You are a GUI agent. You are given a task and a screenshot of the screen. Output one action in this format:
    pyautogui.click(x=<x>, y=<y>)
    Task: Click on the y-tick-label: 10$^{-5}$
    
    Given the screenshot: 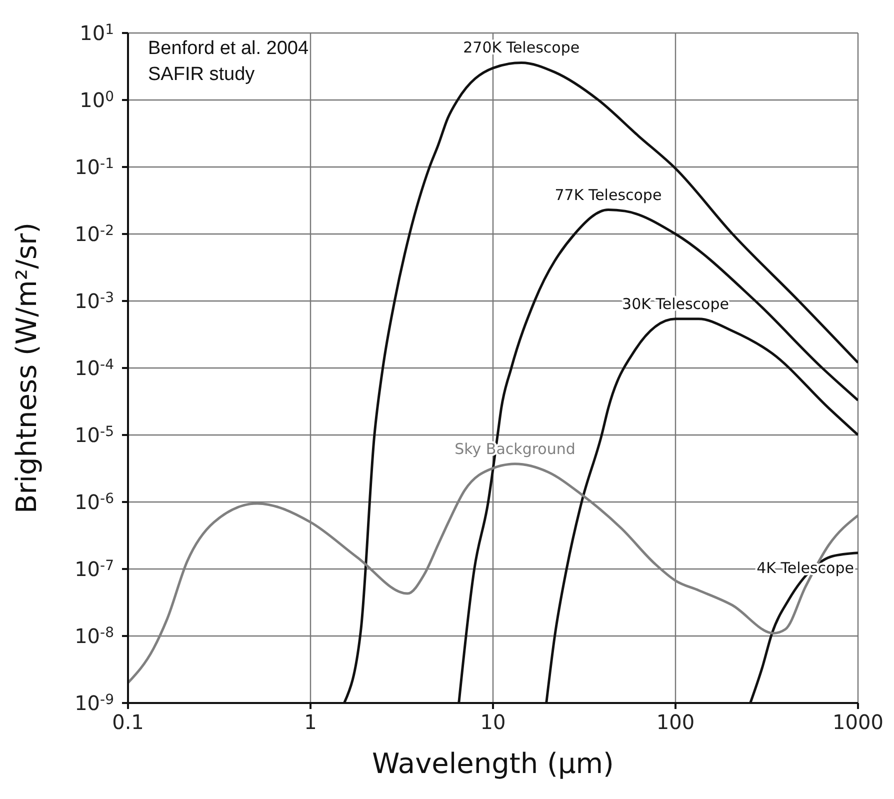 What is the action you would take?
    pyautogui.click(x=94, y=435)
    